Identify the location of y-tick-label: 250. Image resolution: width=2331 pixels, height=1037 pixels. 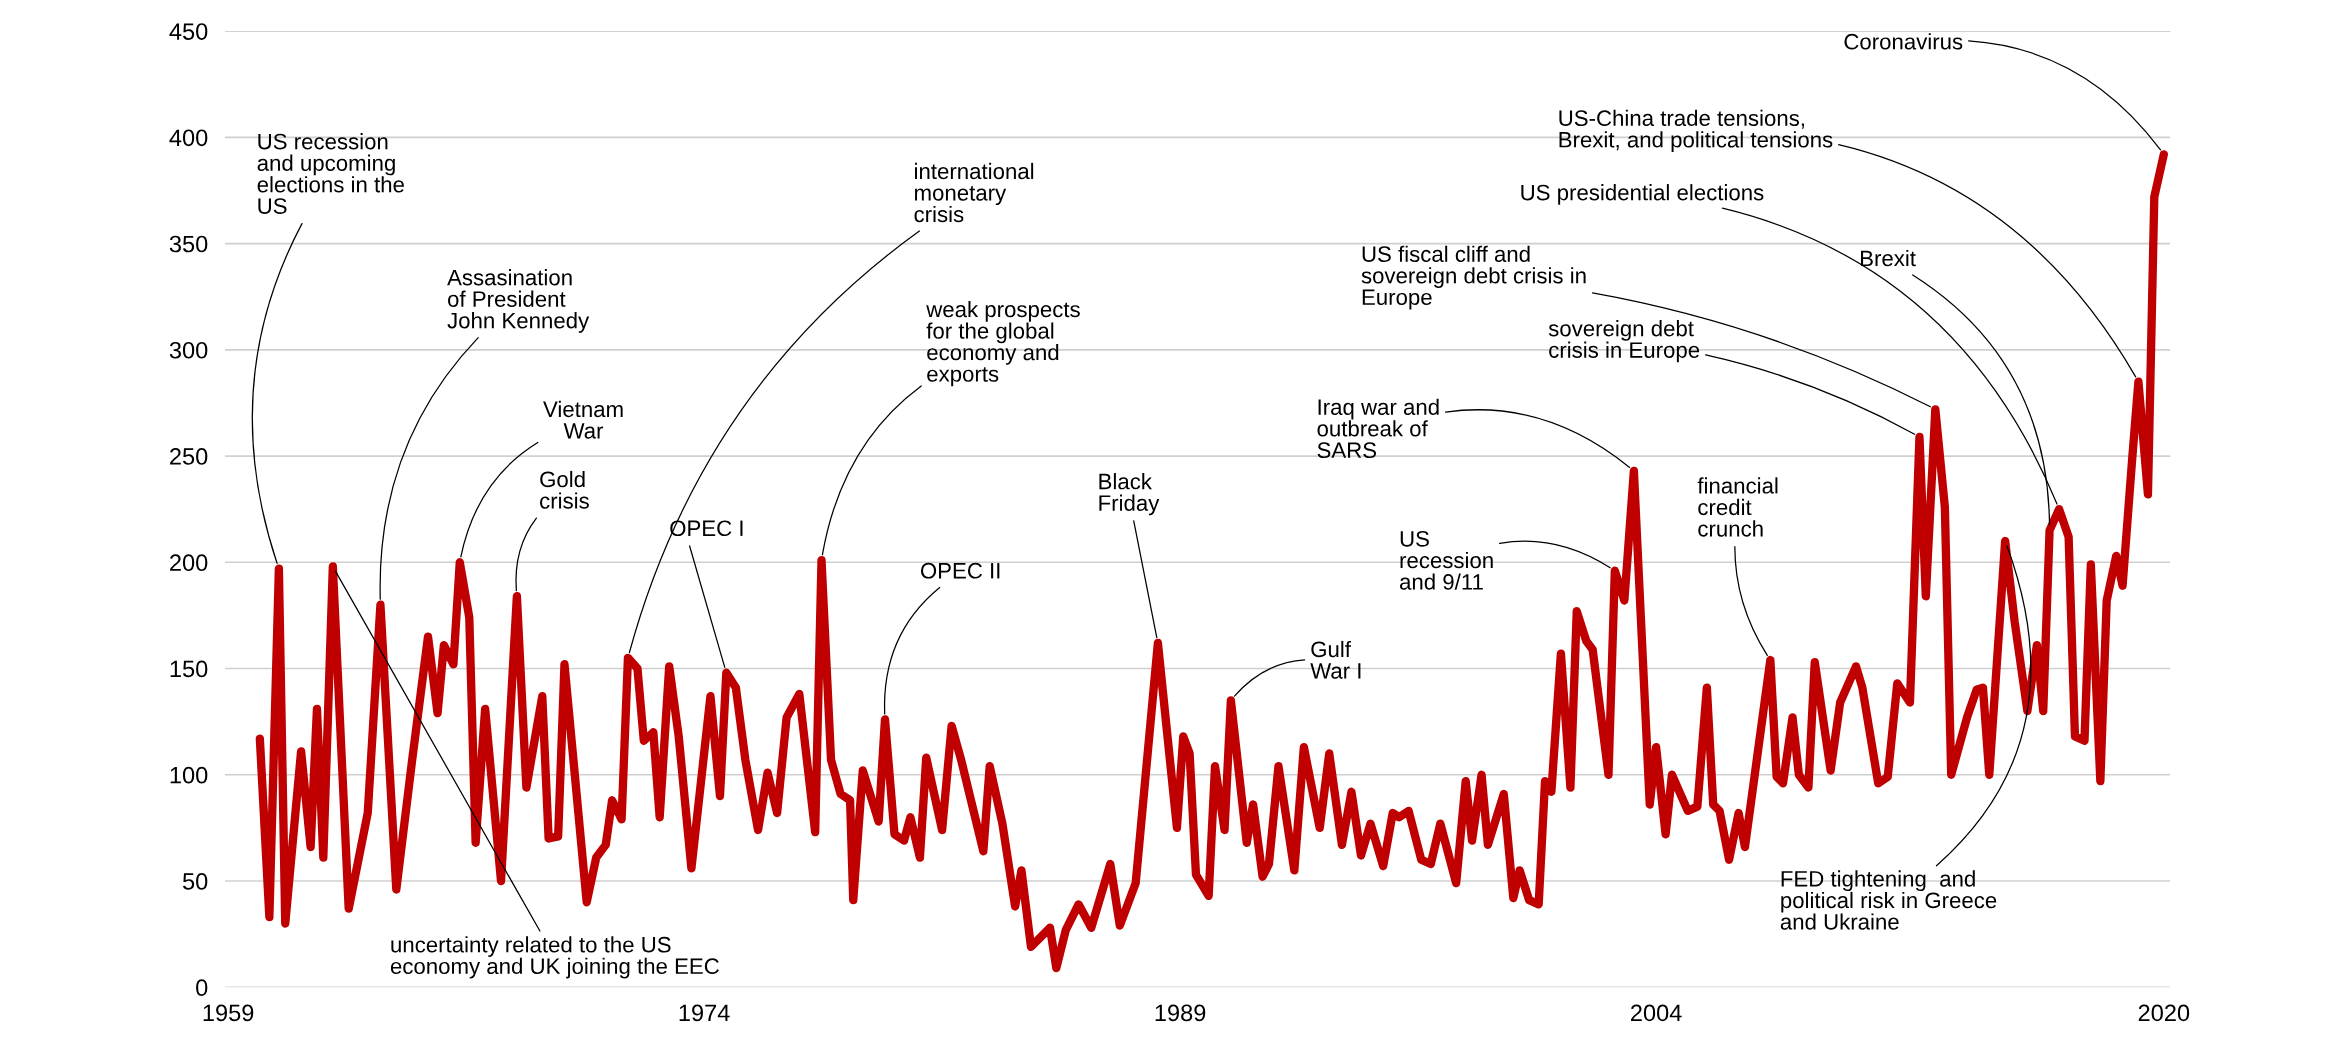
(189, 456).